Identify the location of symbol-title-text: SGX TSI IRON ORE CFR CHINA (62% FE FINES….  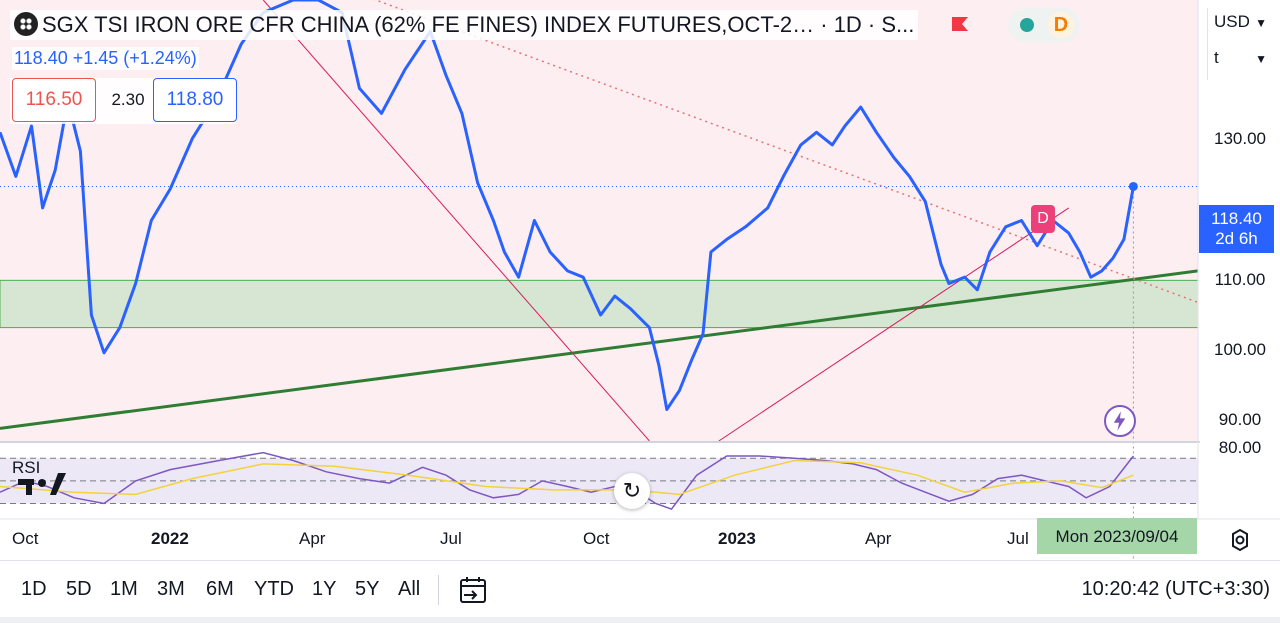
(478, 24).